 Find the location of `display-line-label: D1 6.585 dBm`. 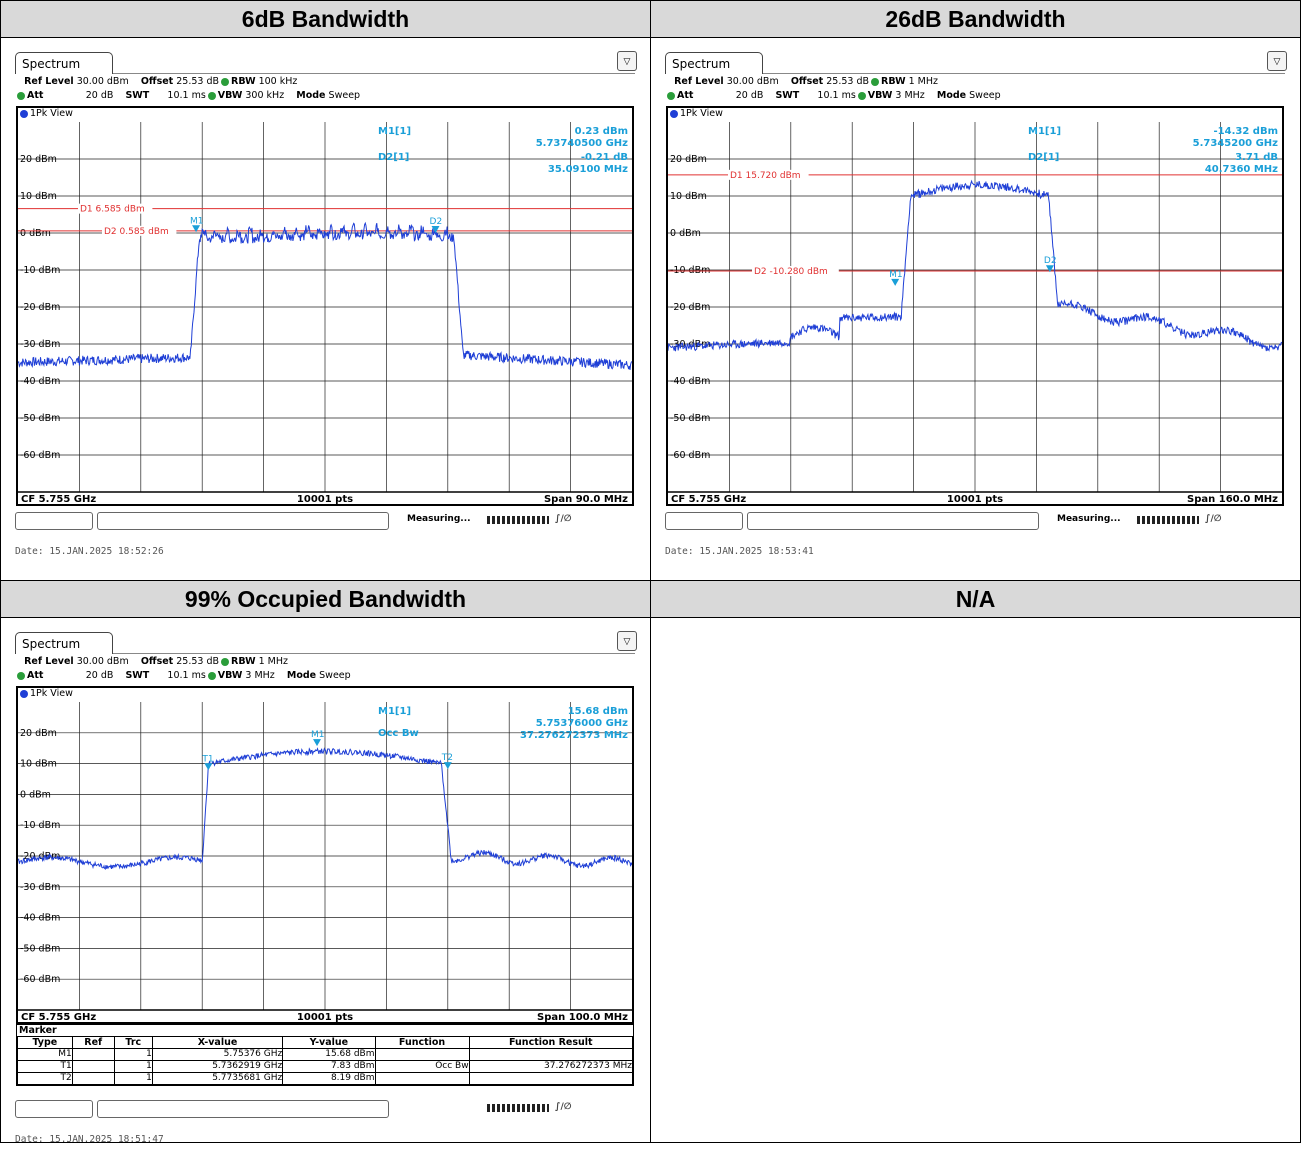

display-line-label: D1 6.585 dBm is located at coordinates (112, 210).